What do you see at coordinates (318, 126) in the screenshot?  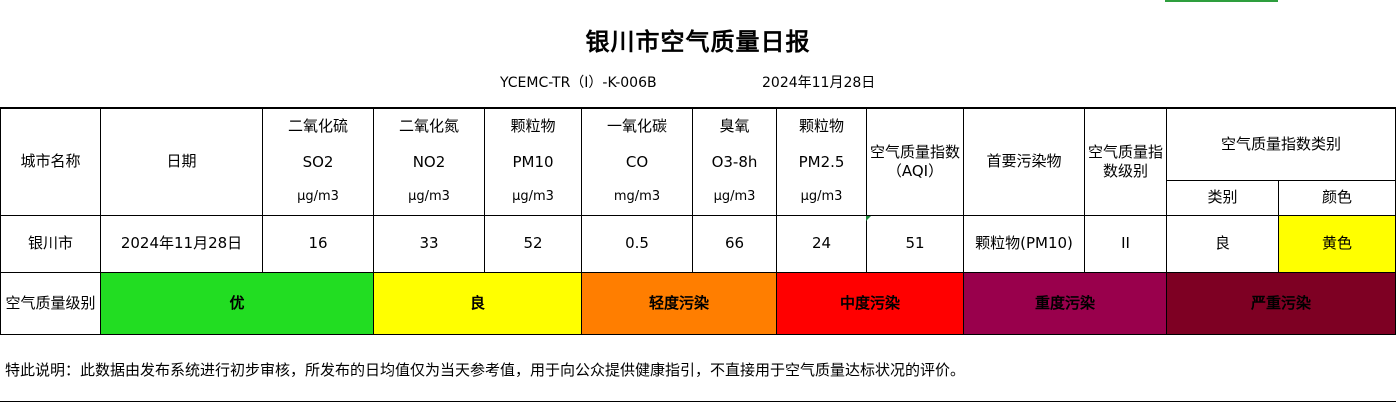 I see `header-so2-name: 二氧化硫` at bounding box center [318, 126].